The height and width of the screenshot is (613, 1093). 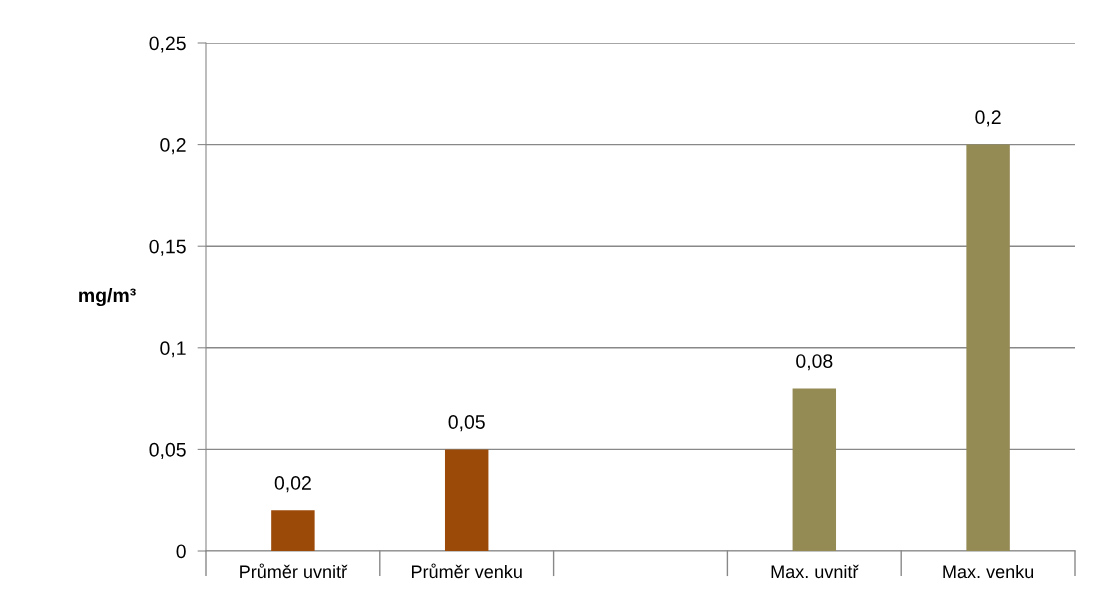 What do you see at coordinates (107, 297) in the screenshot?
I see `y-axis-title: mg/m³` at bounding box center [107, 297].